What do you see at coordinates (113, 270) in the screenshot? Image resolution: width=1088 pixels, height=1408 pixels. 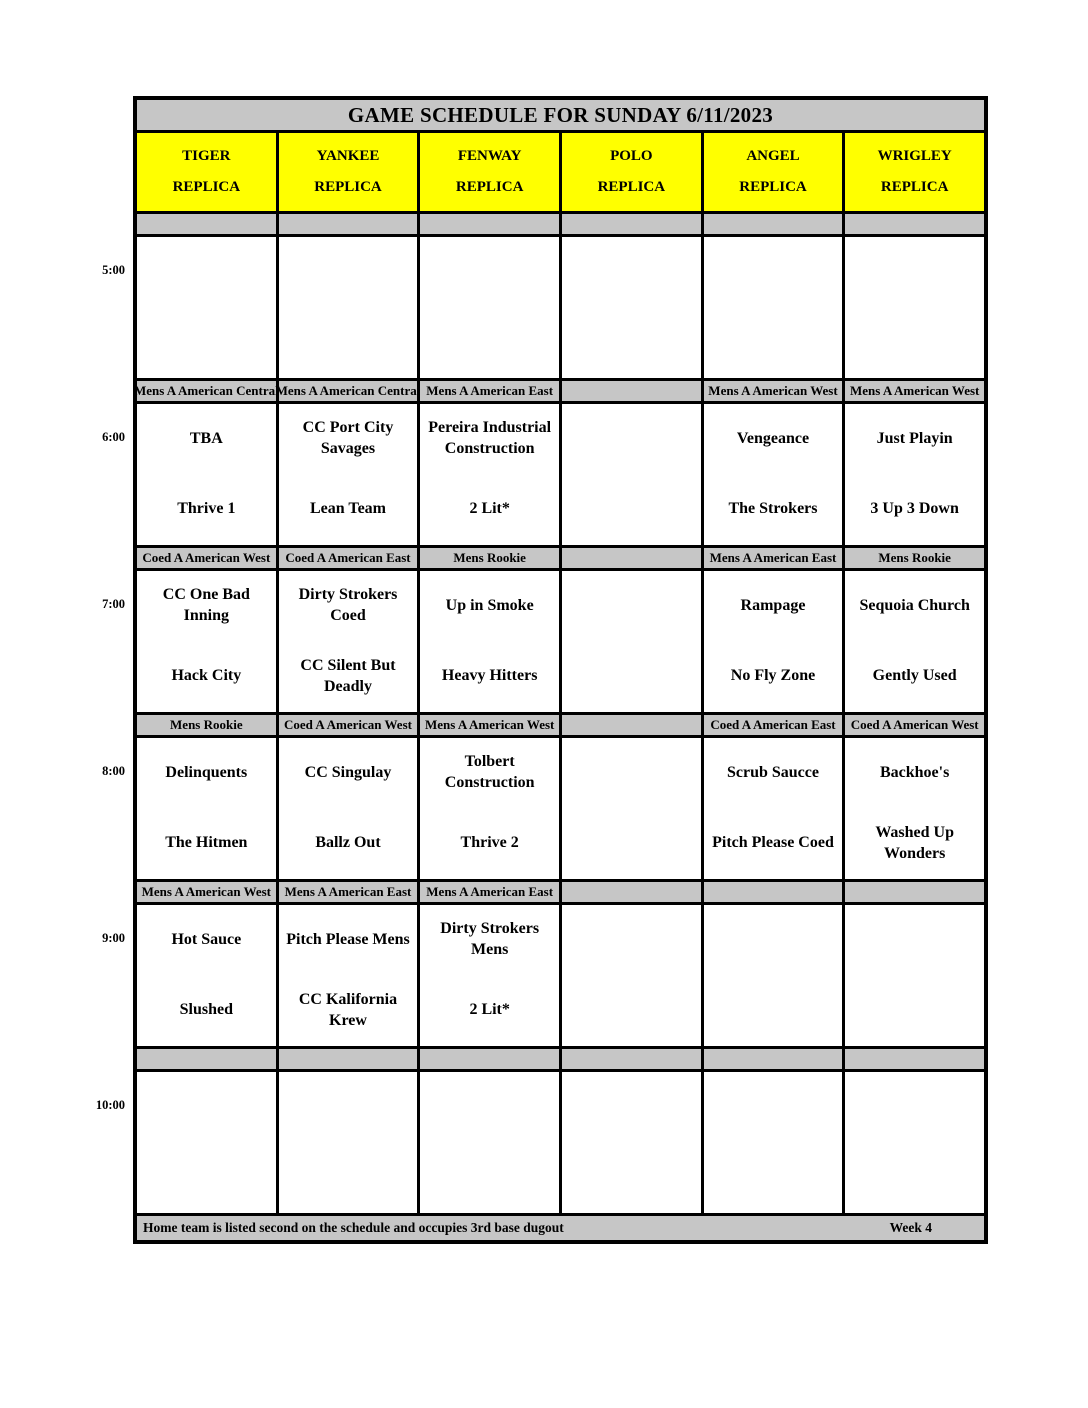 I see `time-label-5: 5:00` at bounding box center [113, 270].